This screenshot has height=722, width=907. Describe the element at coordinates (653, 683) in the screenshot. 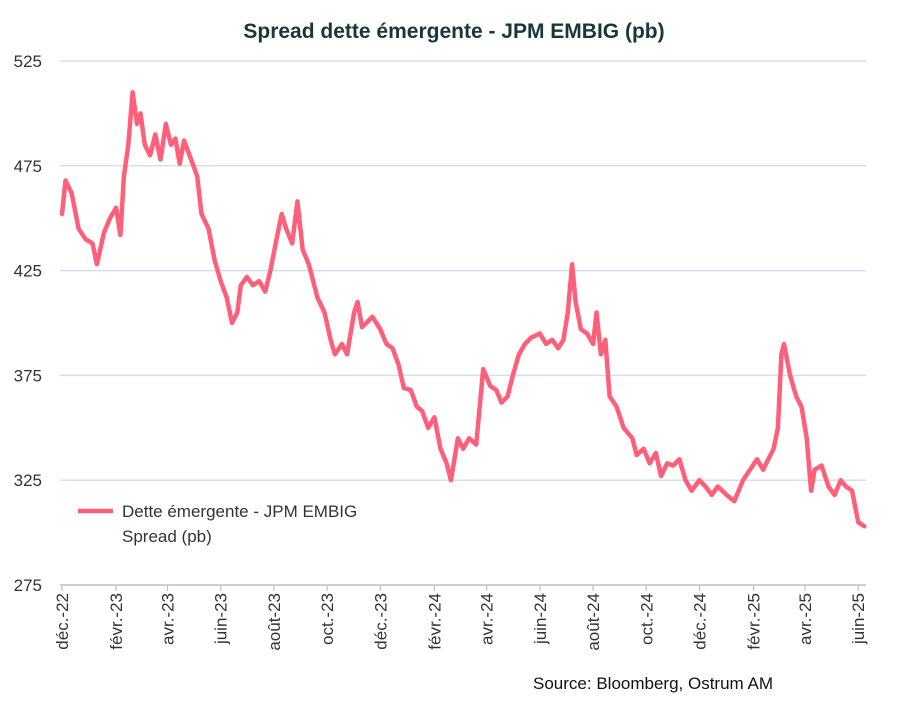

I see `source-note: Source: Bloomberg, Ostrum AM` at that location.